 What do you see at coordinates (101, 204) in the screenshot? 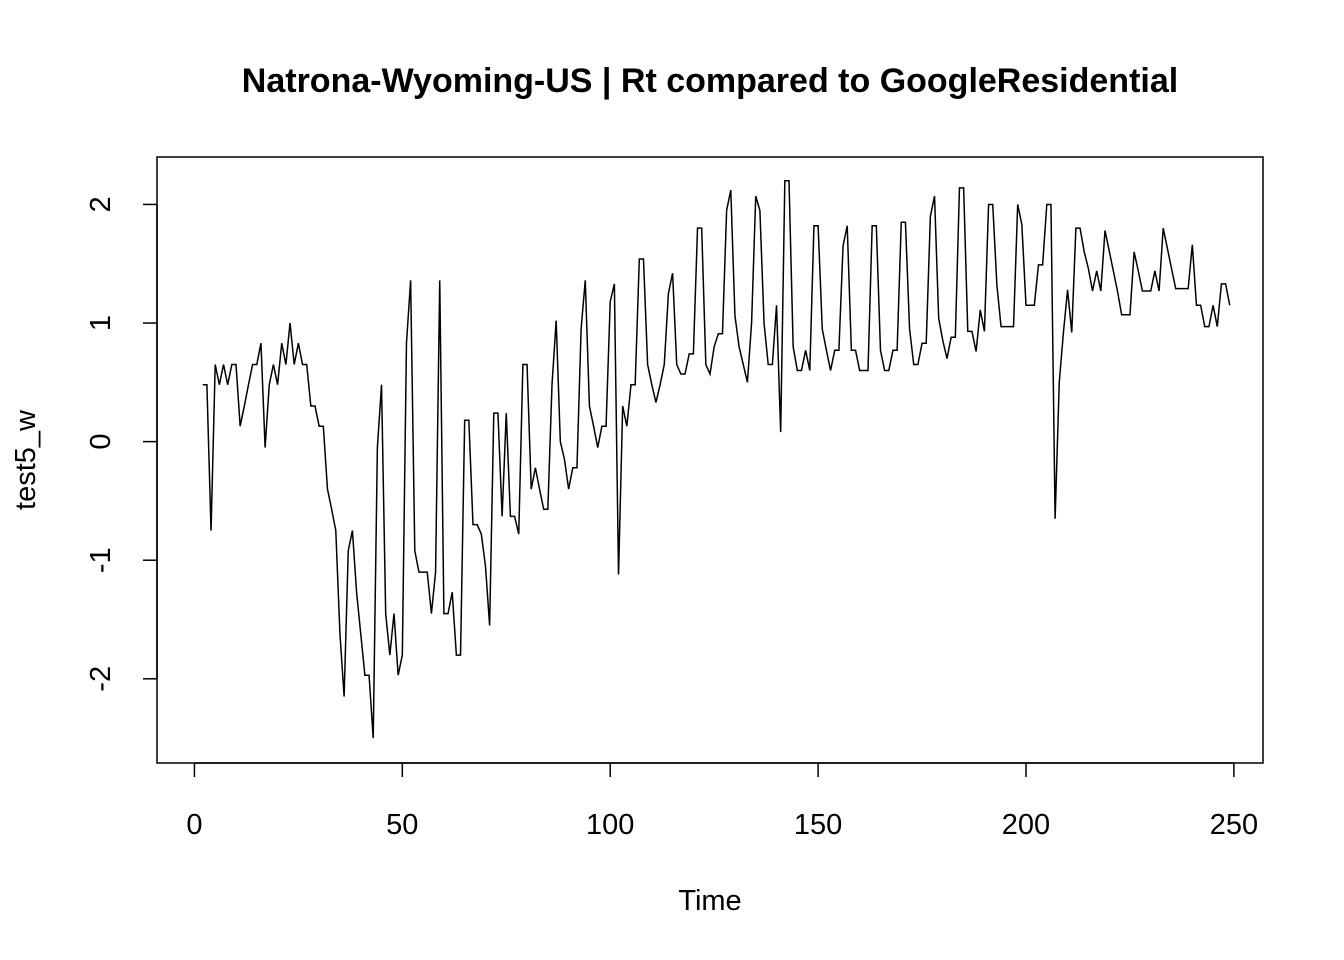
I see `y-tick-label: 2` at bounding box center [101, 204].